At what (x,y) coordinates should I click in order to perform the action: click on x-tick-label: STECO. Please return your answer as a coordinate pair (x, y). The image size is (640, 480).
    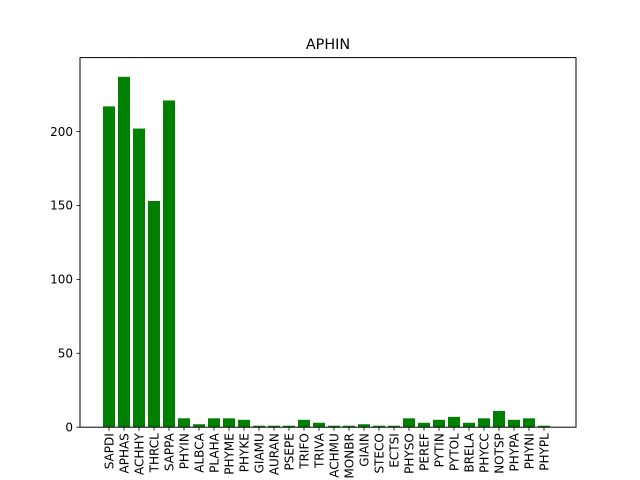
    Looking at the image, I should click on (380, 453).